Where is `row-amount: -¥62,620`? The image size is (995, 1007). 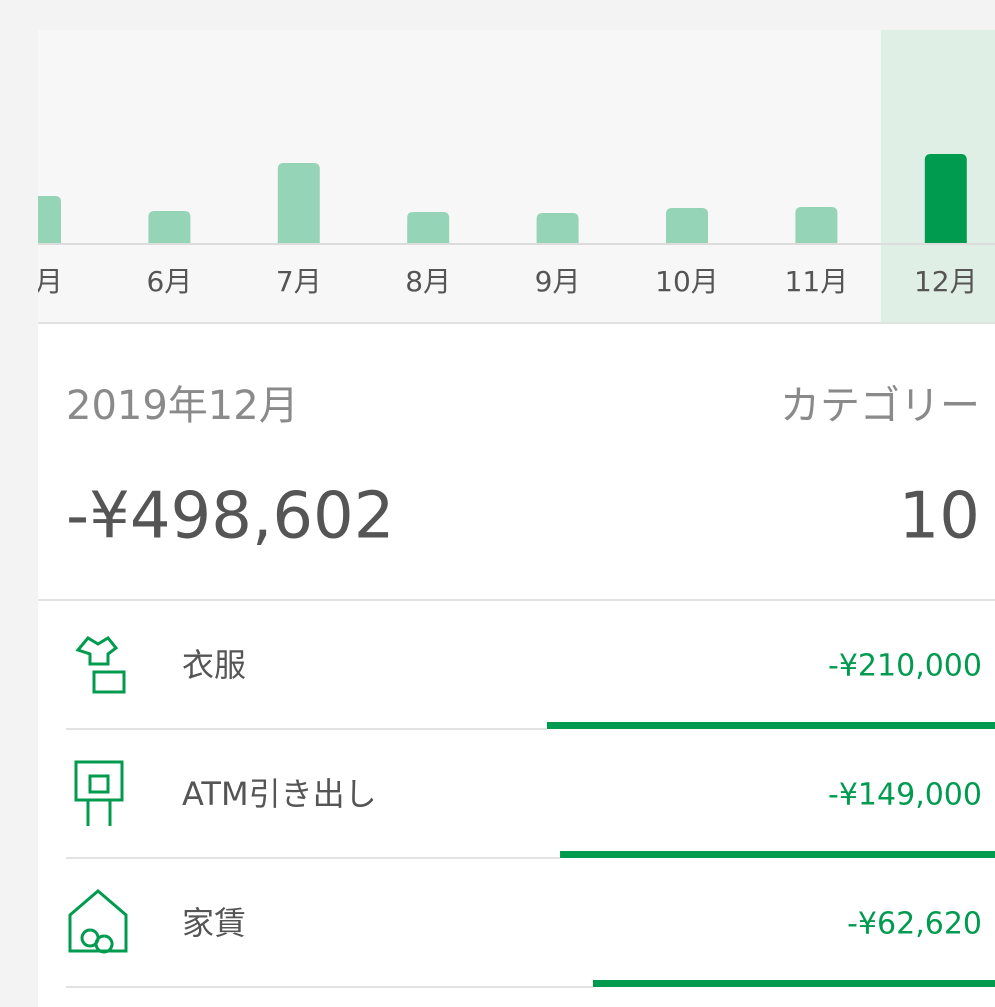
row-amount: -¥62,620 is located at coordinates (914, 924).